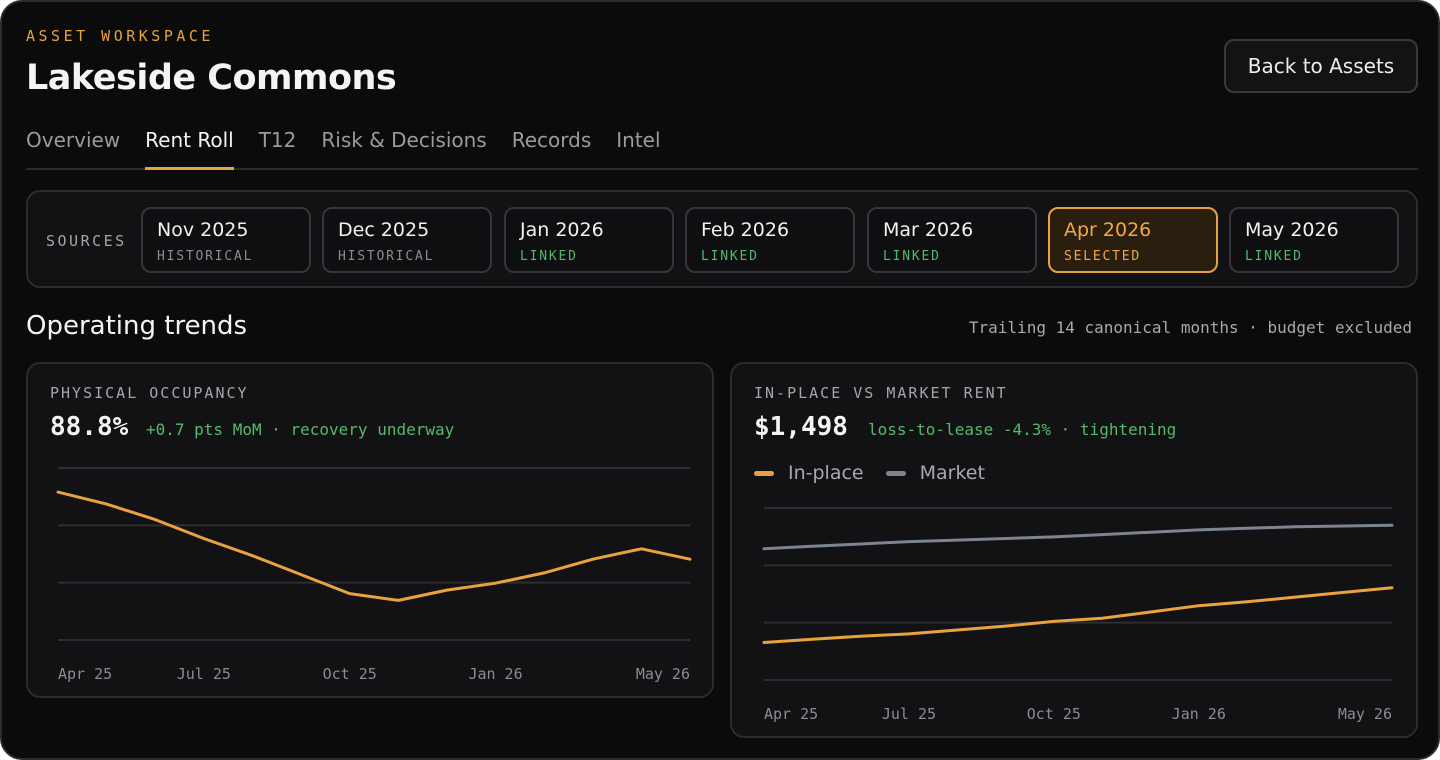 This screenshot has width=1440, height=760. Describe the element at coordinates (952, 473) in the screenshot. I see `legend-label-market: Market` at that location.